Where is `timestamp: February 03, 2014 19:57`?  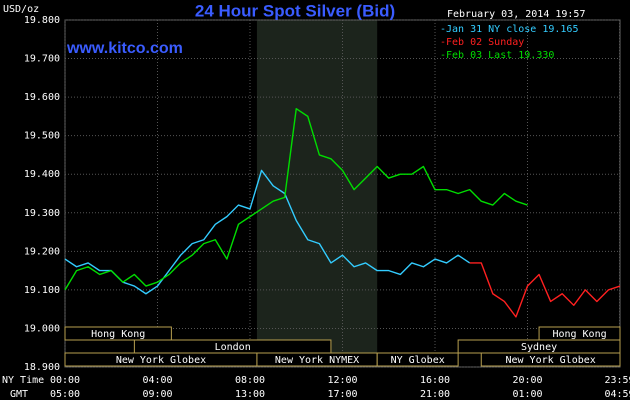
timestamp: February 03, 2014 19:57 is located at coordinates (516, 14).